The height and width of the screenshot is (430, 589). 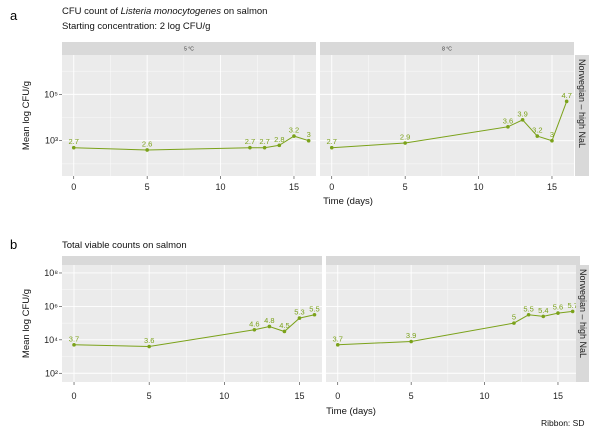 I want to click on data-label: 4.8, so click(x=269, y=320).